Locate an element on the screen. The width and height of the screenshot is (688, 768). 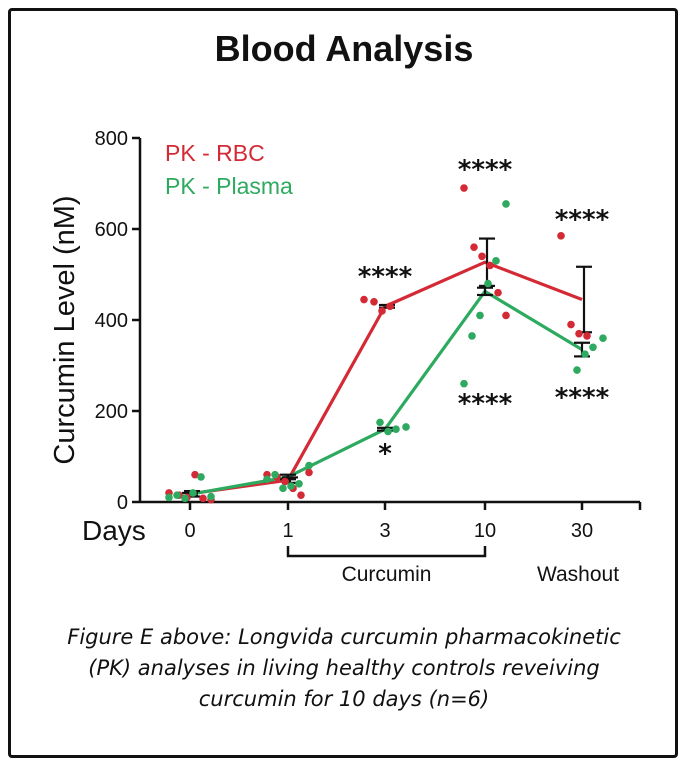
legend-entry-0: PK - RBC is located at coordinates (215, 153).